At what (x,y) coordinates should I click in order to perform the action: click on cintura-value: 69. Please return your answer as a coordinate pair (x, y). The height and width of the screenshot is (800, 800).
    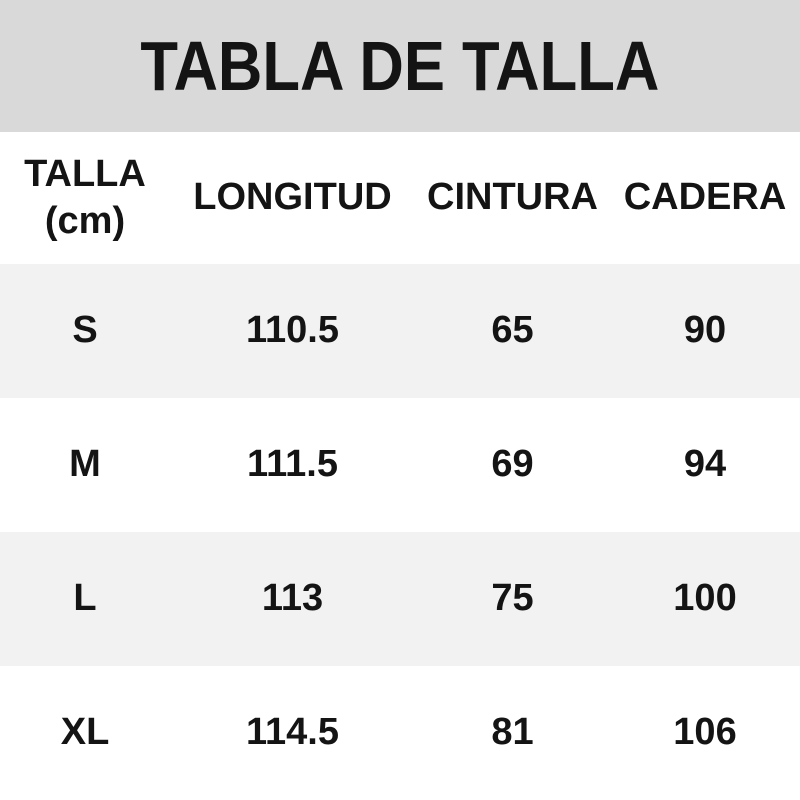
    Looking at the image, I should click on (512, 464).